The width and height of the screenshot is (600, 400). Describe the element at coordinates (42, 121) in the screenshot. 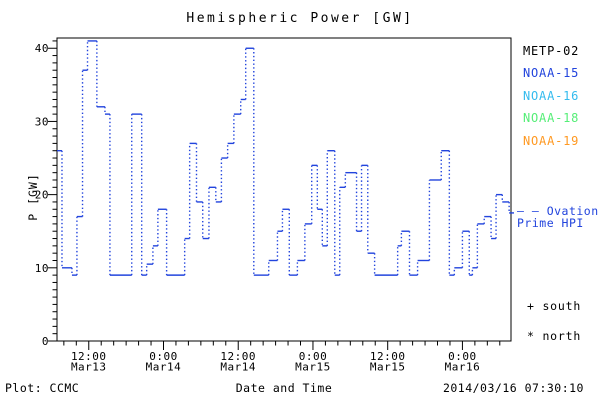

I see `y-tick-label: 30` at that location.